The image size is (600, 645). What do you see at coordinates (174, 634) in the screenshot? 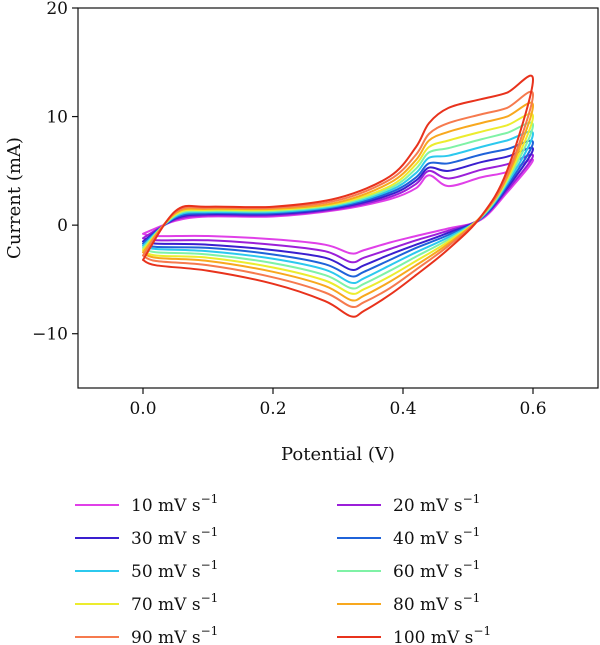
I see `legend-label-90: 90 mV s−1` at bounding box center [174, 634].